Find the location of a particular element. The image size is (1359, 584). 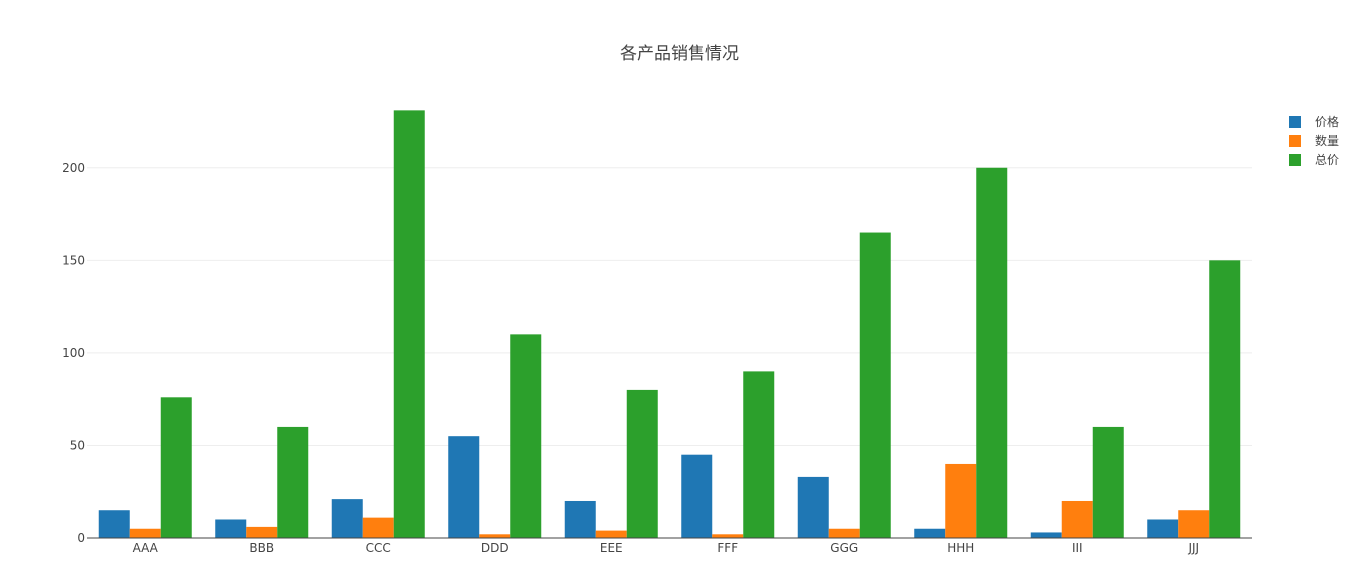

x-tick-label: CCC is located at coordinates (378, 548).